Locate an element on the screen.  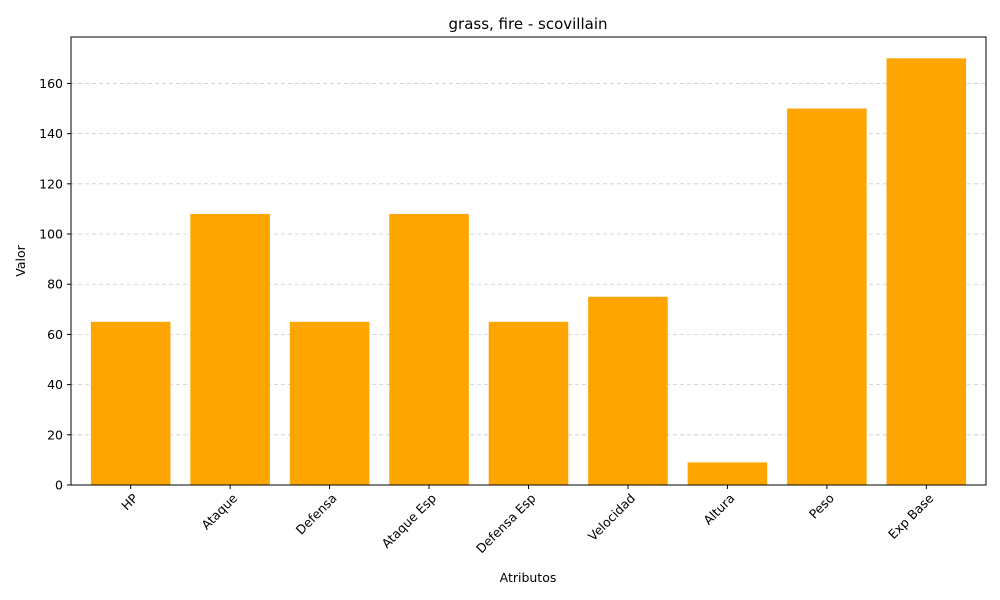
x-tick-label: Velocidad is located at coordinates (611, 517).